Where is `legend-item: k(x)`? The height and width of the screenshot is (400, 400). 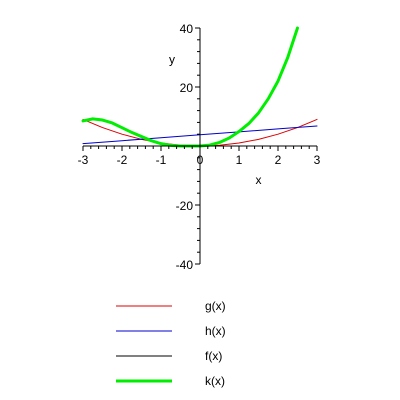 legend-item: k(x) is located at coordinates (170, 381).